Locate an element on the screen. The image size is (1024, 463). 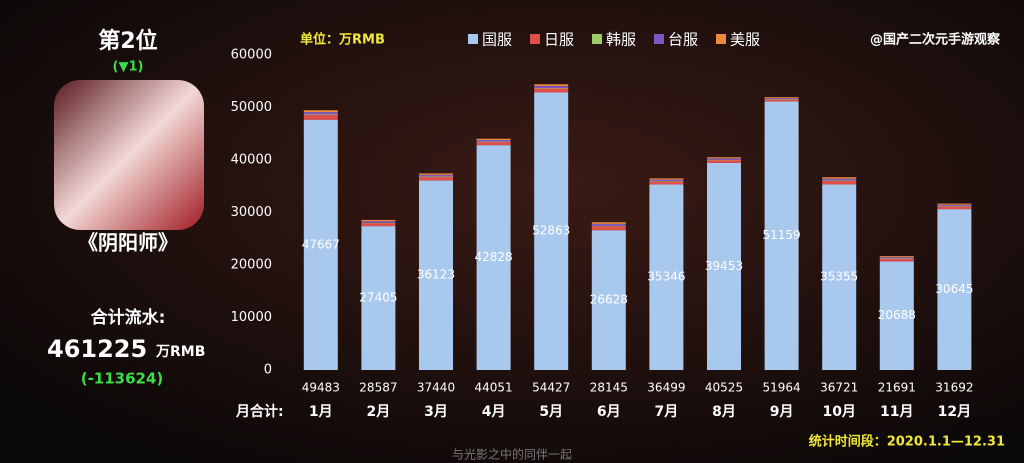
value-label: 35346 is located at coordinates (666, 277).